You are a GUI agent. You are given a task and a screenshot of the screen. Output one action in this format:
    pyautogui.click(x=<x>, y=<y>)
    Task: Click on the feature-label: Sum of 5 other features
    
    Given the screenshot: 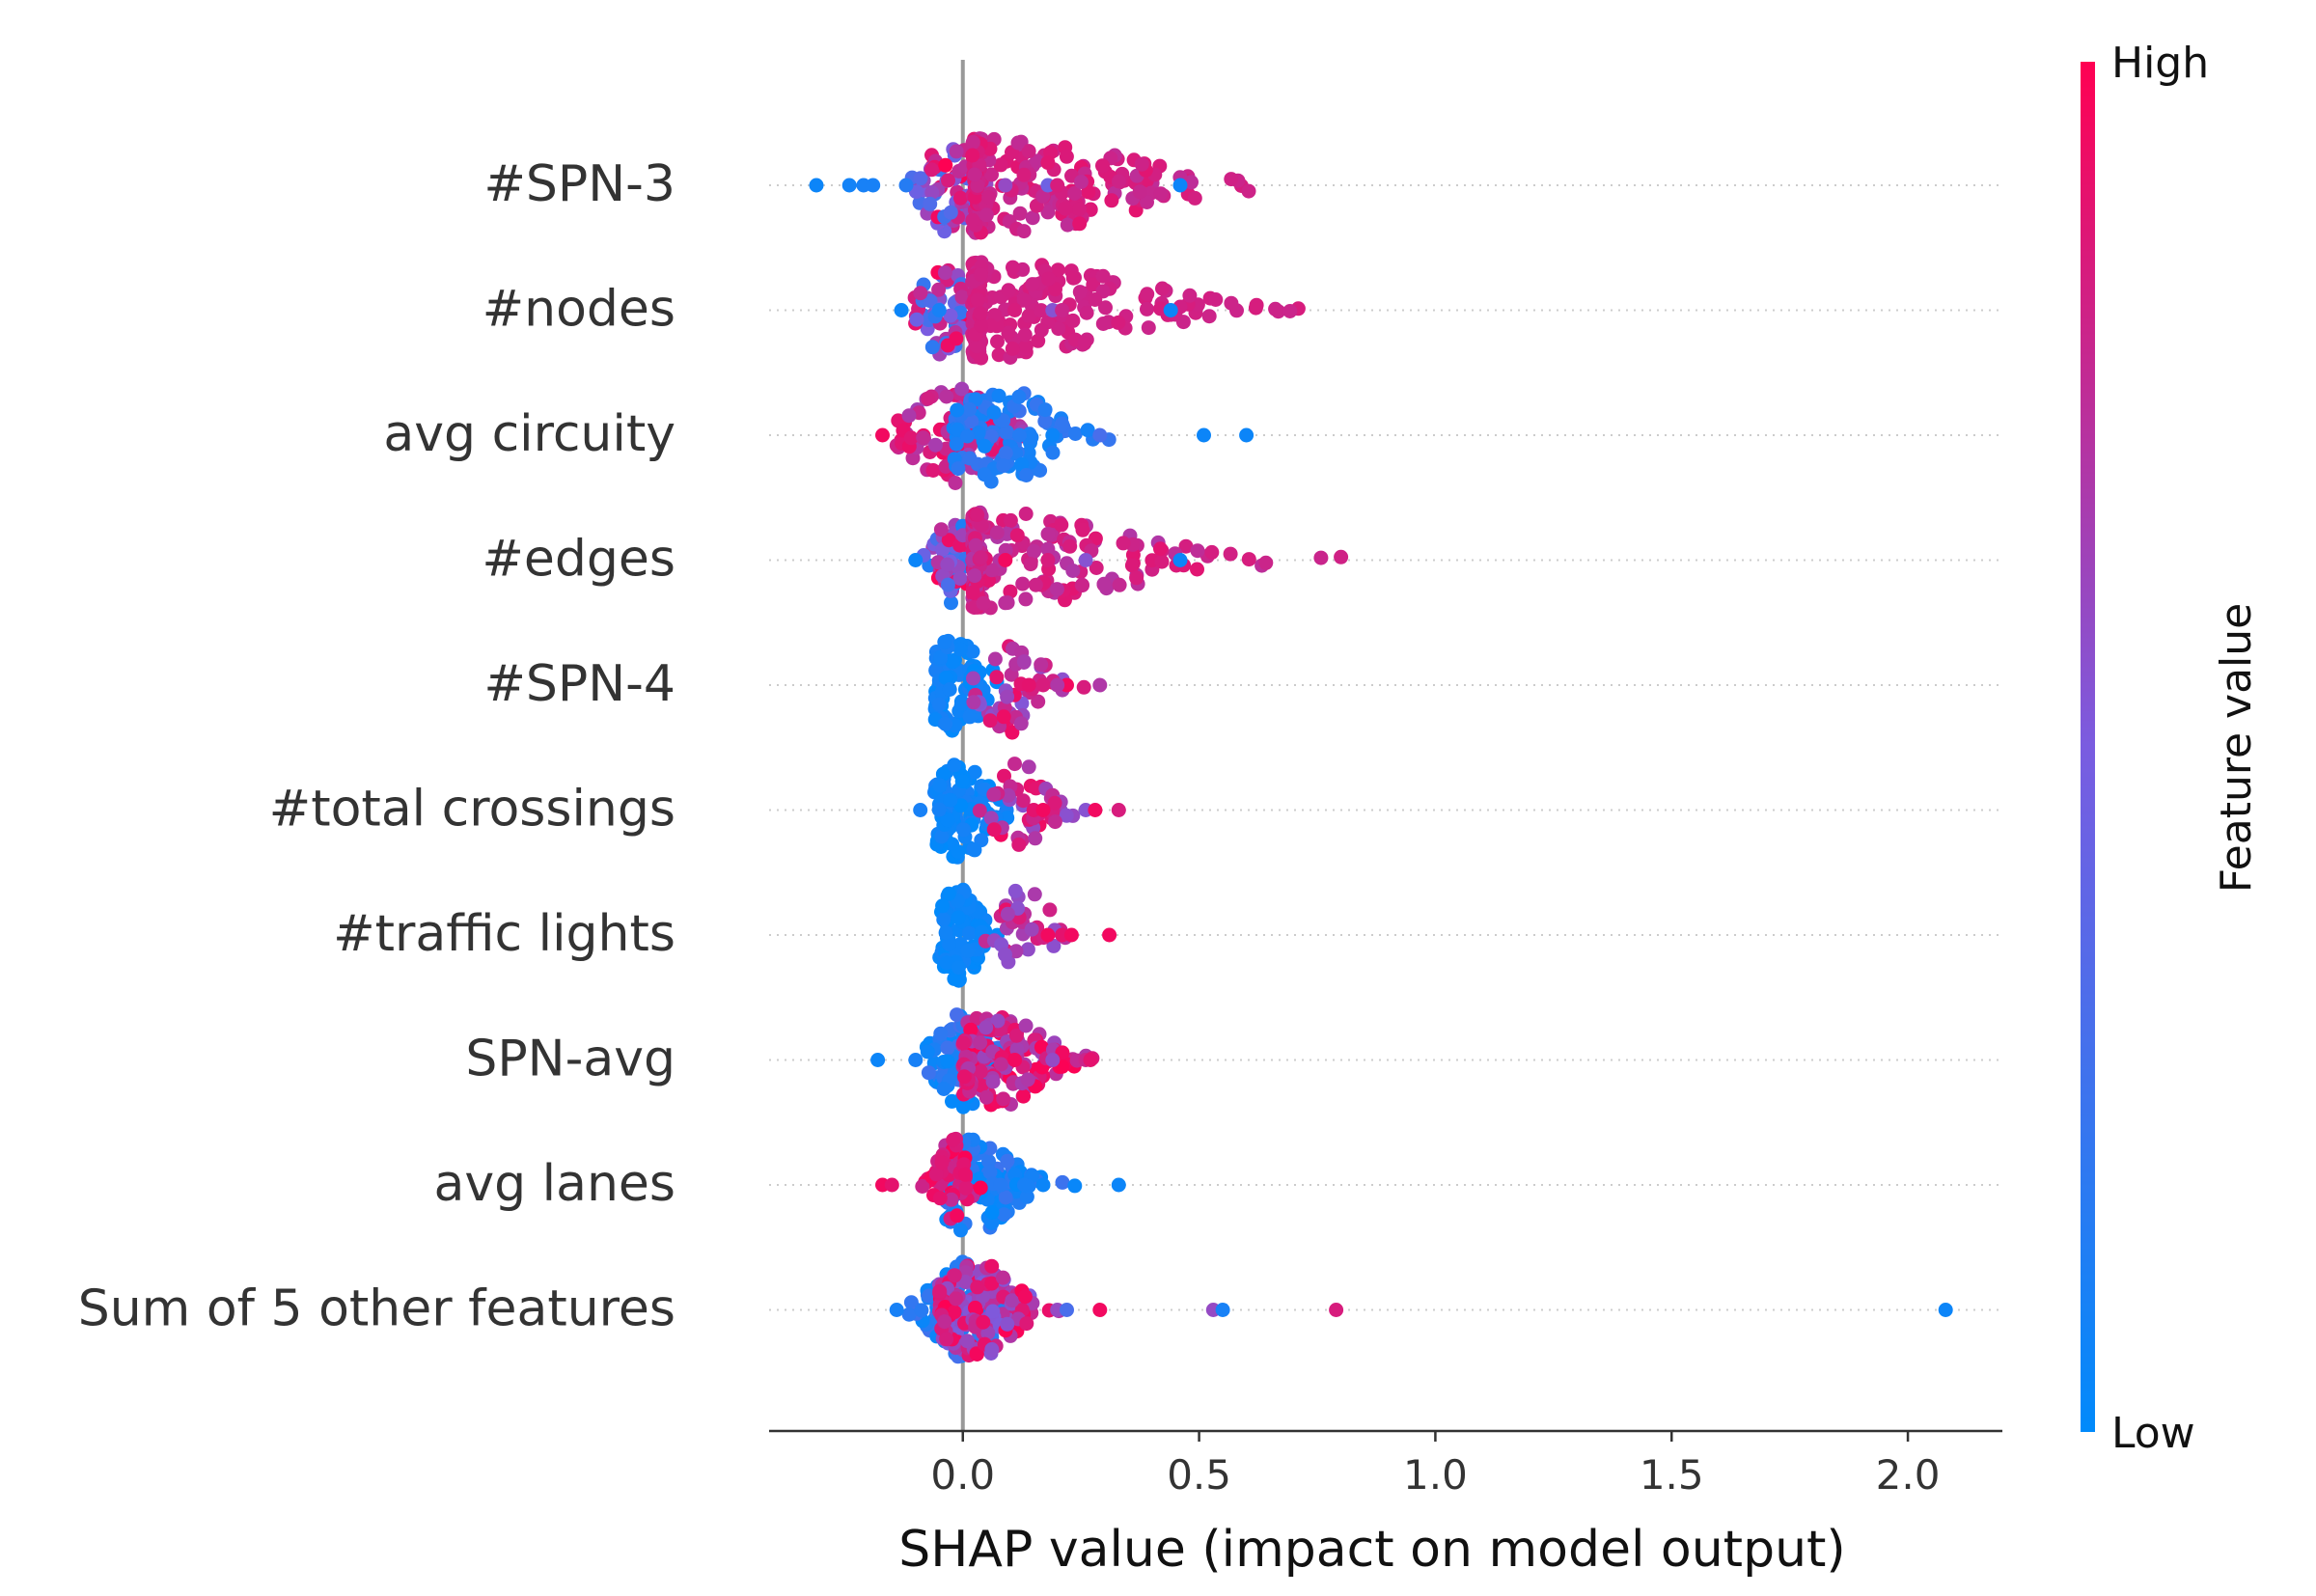 What is the action you would take?
    pyautogui.click(x=377, y=1309)
    